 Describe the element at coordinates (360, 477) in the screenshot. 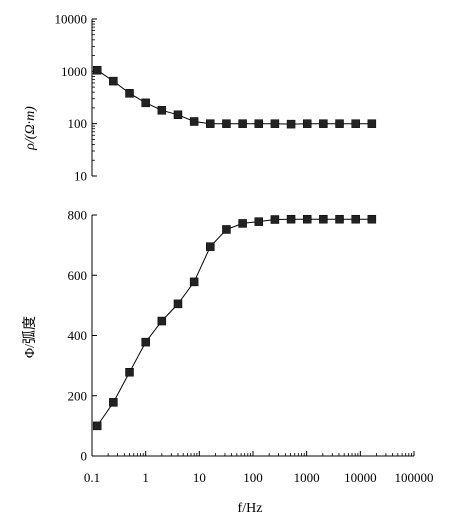

I see `x-tick-label: 10000` at that location.